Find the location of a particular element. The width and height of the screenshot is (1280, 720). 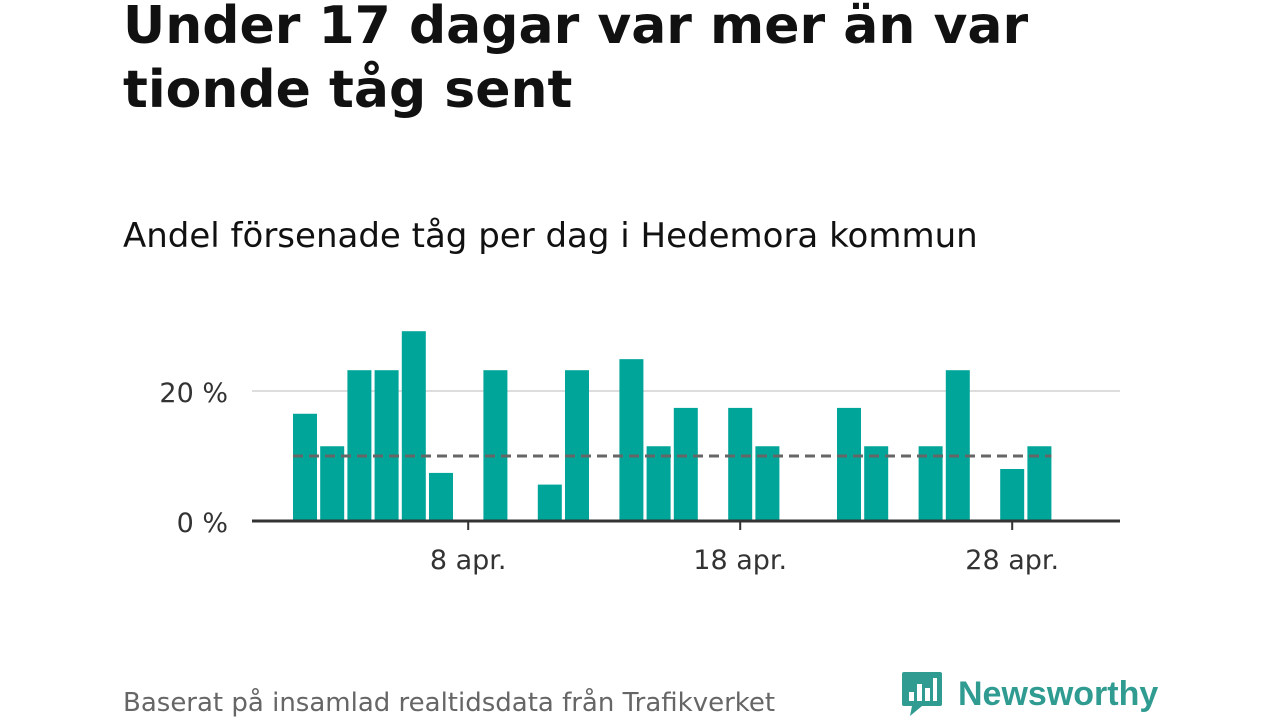

y-tick-label: 20 % is located at coordinates (193, 393).